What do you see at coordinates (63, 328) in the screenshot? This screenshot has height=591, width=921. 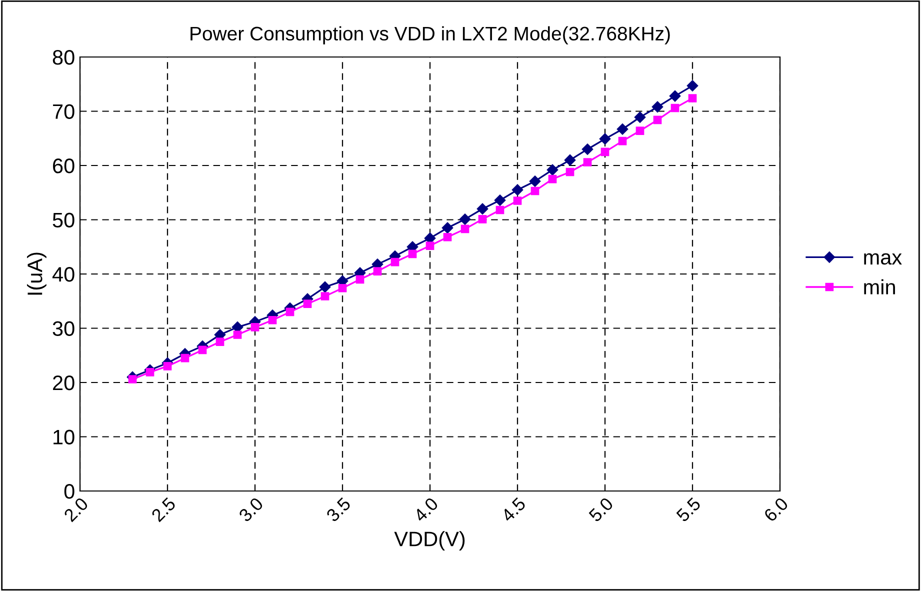 I see `y-tick-label: 30` at bounding box center [63, 328].